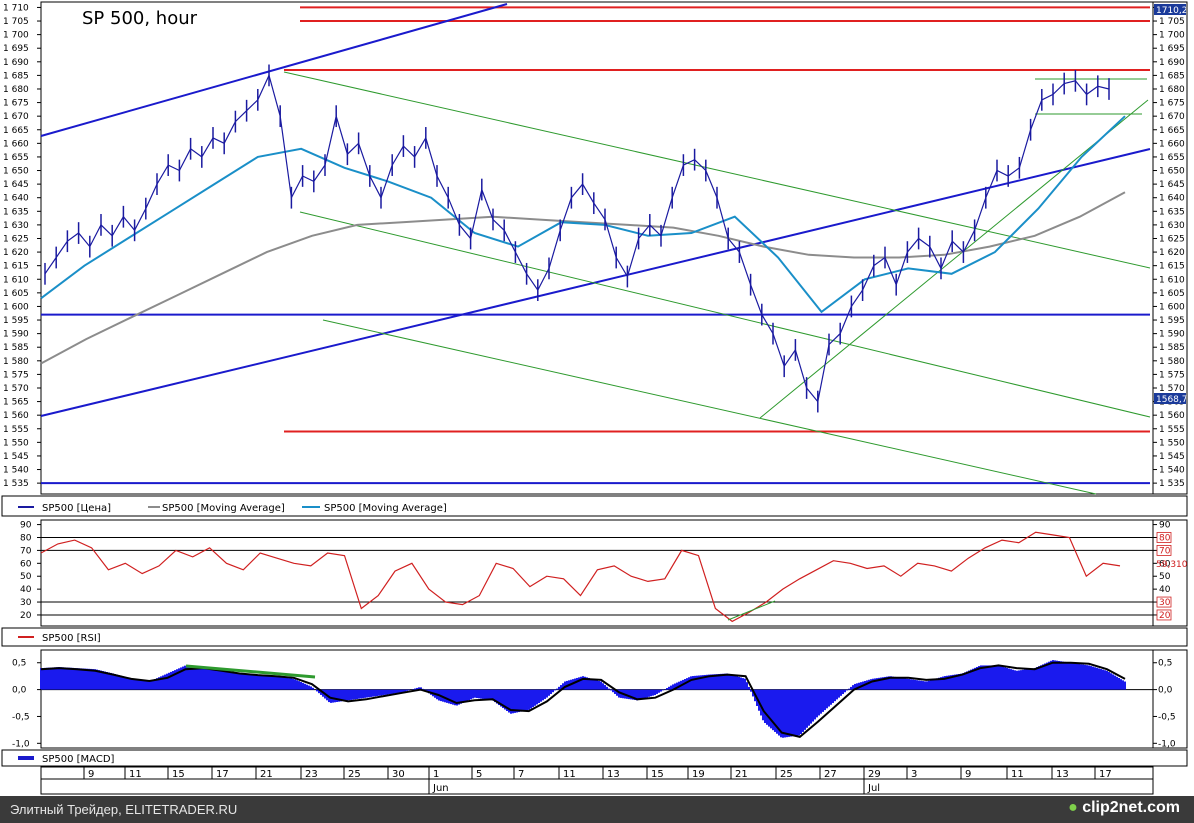 This screenshot has height=823, width=1194. What do you see at coordinates (16, 158) in the screenshot?
I see `price-tick-label-left: 1 655` at bounding box center [16, 158].